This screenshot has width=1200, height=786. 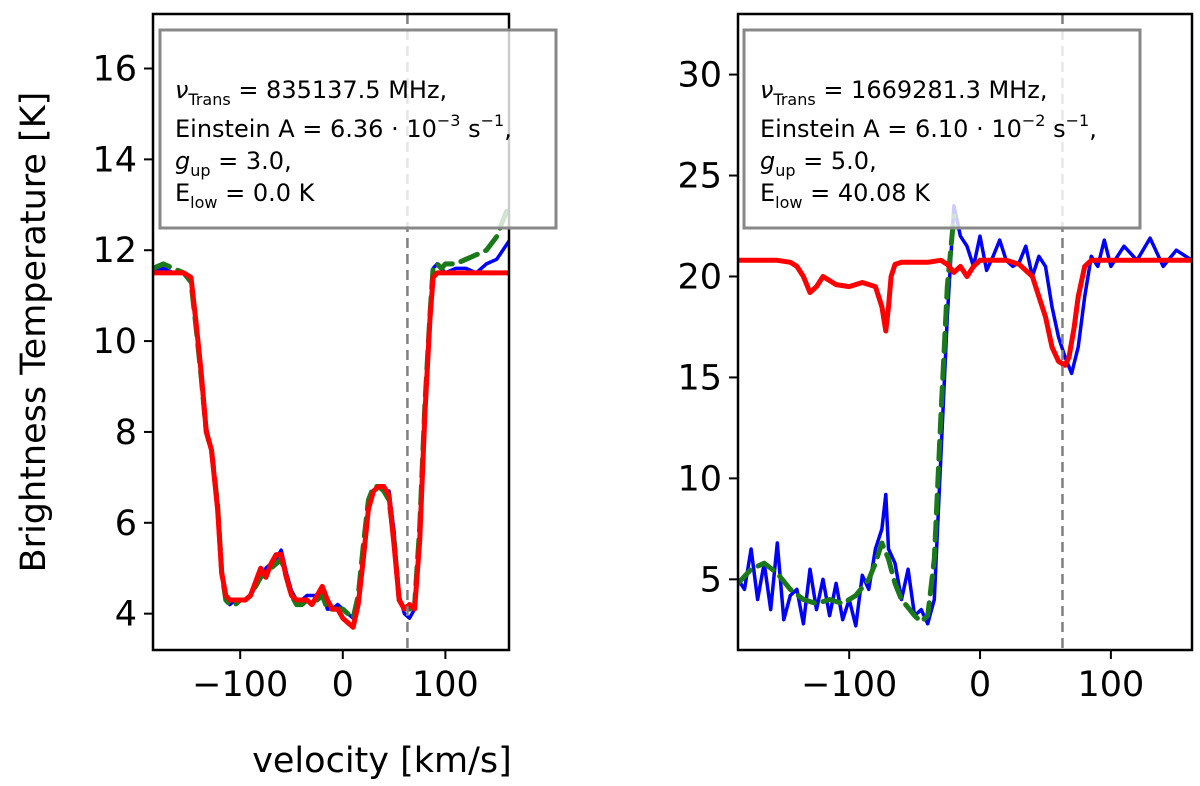 I want to click on right-legend-frame, so click(x=942, y=129).